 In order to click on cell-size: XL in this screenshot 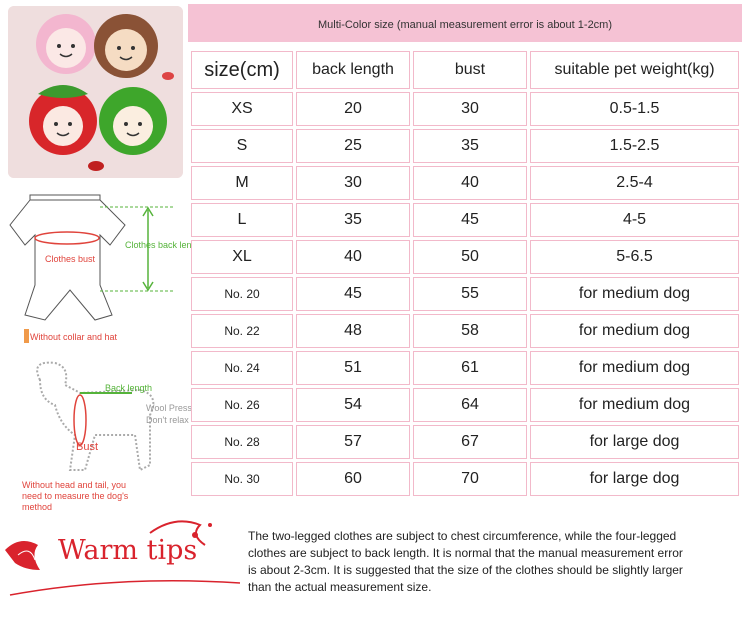, I will do `click(242, 257)`.